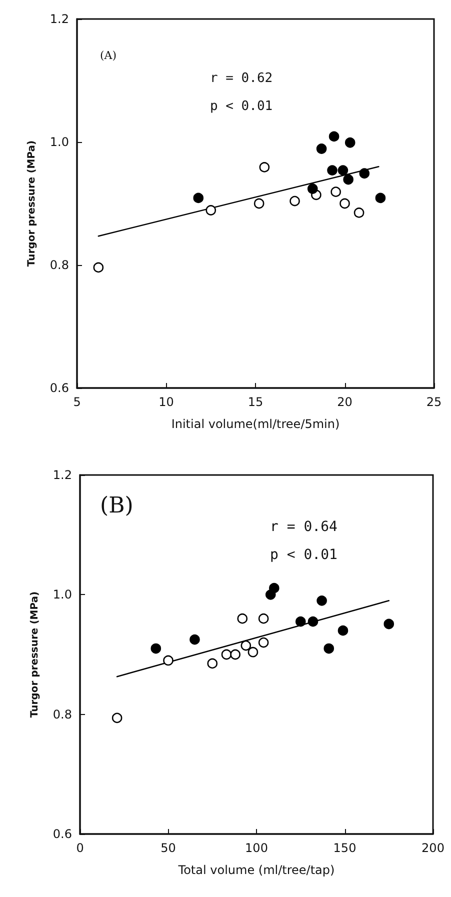  Describe the element at coordinates (166, 402) in the screenshot. I see `x-tick-label: 10` at that location.